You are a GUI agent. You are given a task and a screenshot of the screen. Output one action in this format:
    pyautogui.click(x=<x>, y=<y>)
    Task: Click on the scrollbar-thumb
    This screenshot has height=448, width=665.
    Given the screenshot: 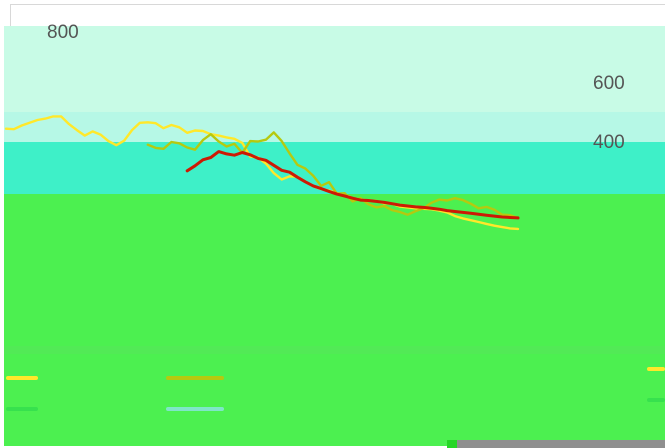 What is the action you would take?
    pyautogui.click(x=452, y=444)
    